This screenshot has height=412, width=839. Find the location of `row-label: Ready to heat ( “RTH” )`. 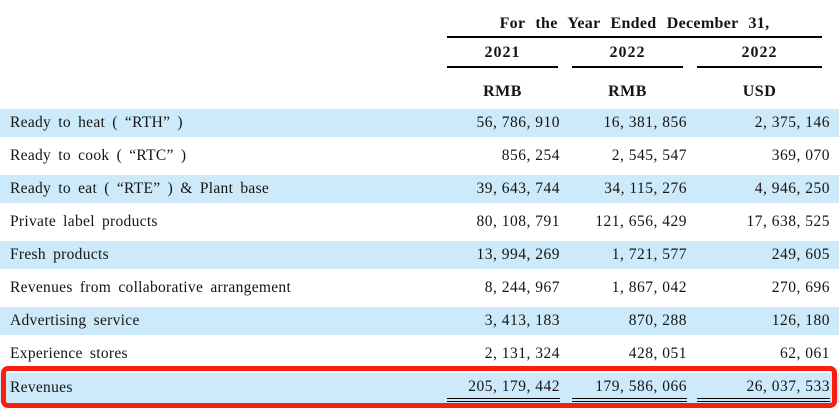

row-label: Ready to heat ( “RTH” ) is located at coordinates (96, 122).